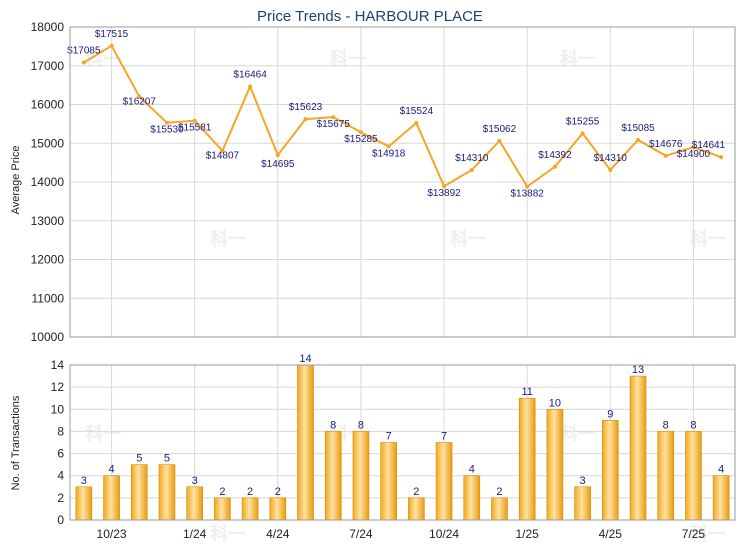 The width and height of the screenshot is (740, 550). I want to click on x-tick-label: 1/24, so click(195, 534).